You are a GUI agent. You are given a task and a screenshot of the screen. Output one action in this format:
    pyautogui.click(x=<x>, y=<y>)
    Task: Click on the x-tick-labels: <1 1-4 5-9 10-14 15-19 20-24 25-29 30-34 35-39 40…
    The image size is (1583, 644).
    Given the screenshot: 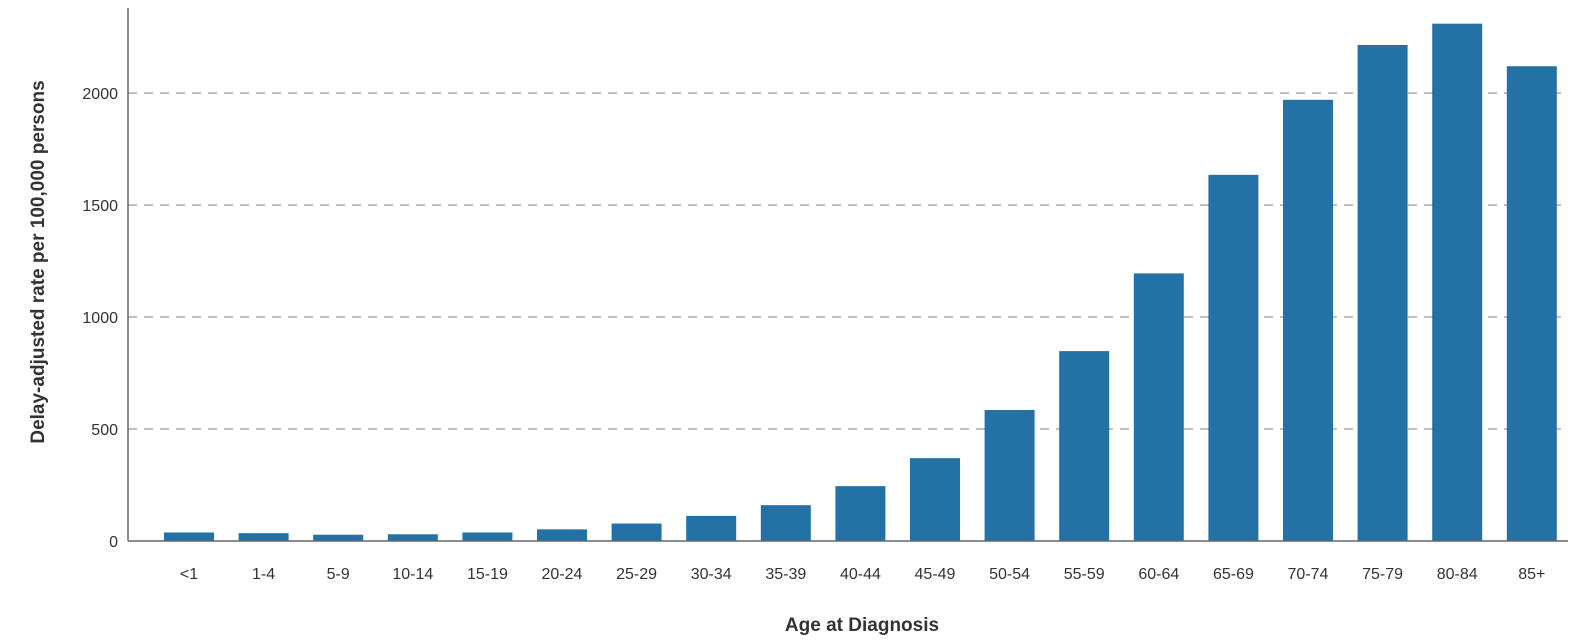 What is the action you would take?
    pyautogui.click(x=862, y=574)
    